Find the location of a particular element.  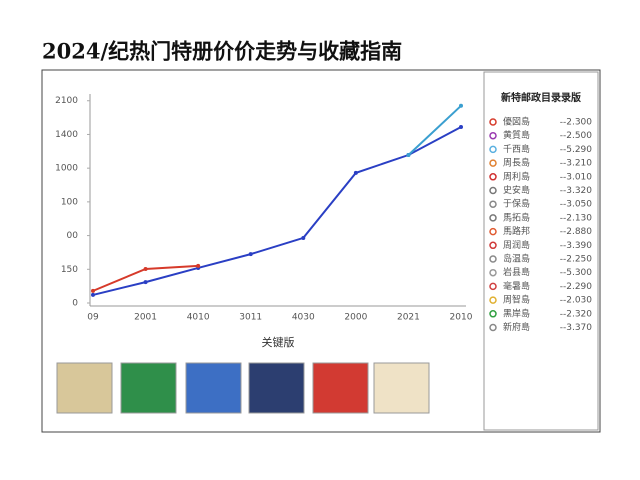

legend-value: --2.320 is located at coordinates (576, 314).